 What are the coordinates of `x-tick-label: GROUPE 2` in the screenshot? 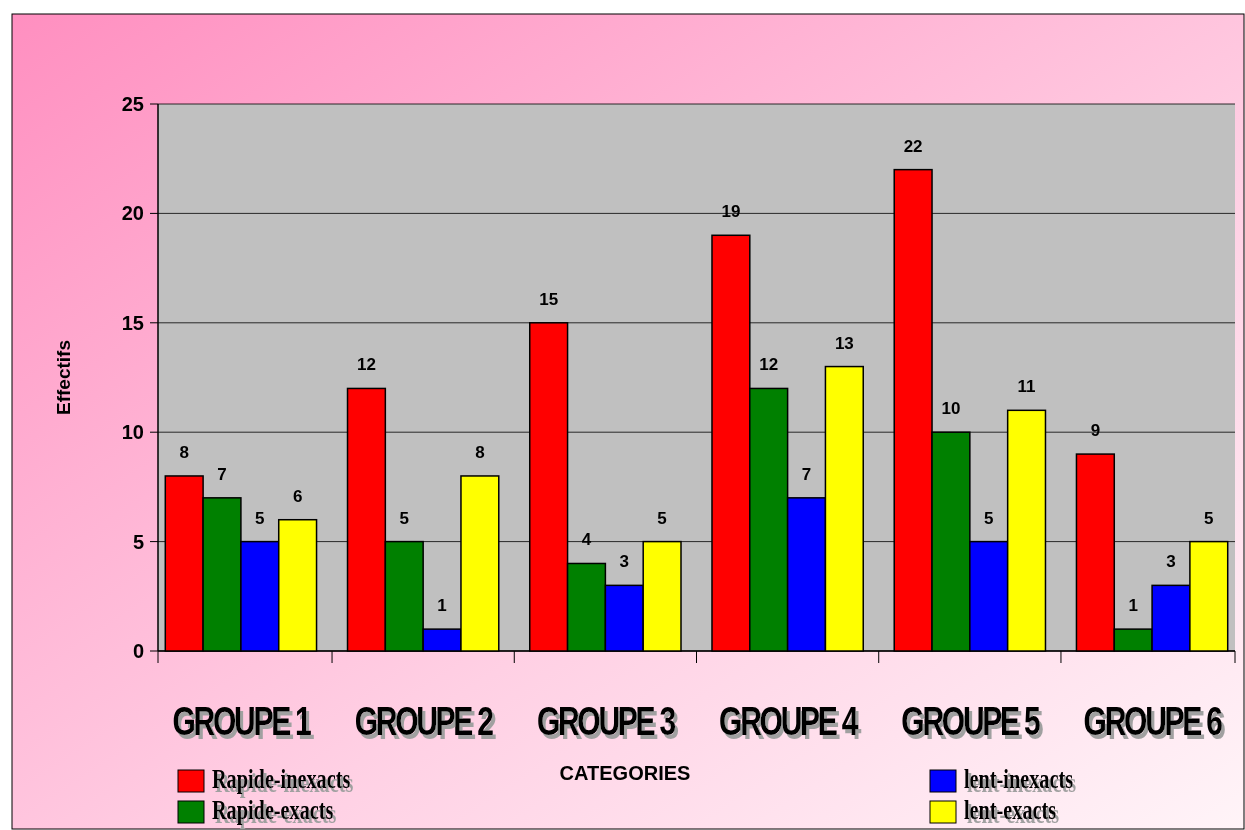 It's located at (424, 720).